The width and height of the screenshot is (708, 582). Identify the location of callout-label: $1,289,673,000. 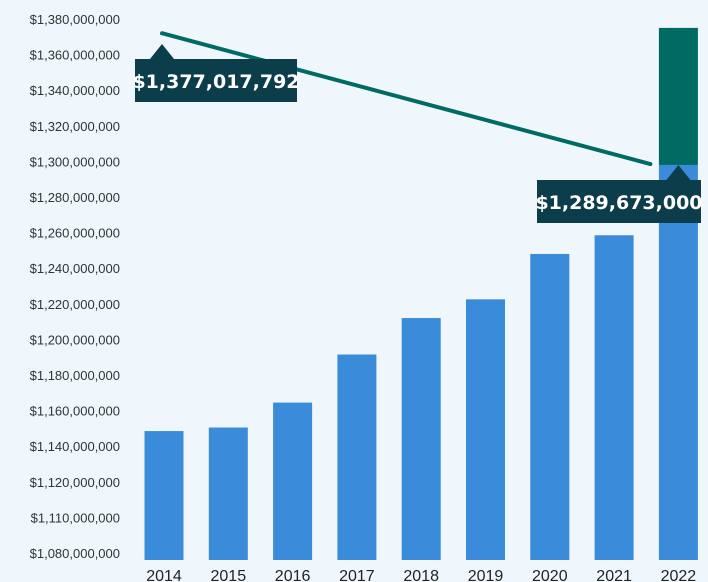
(618, 203).